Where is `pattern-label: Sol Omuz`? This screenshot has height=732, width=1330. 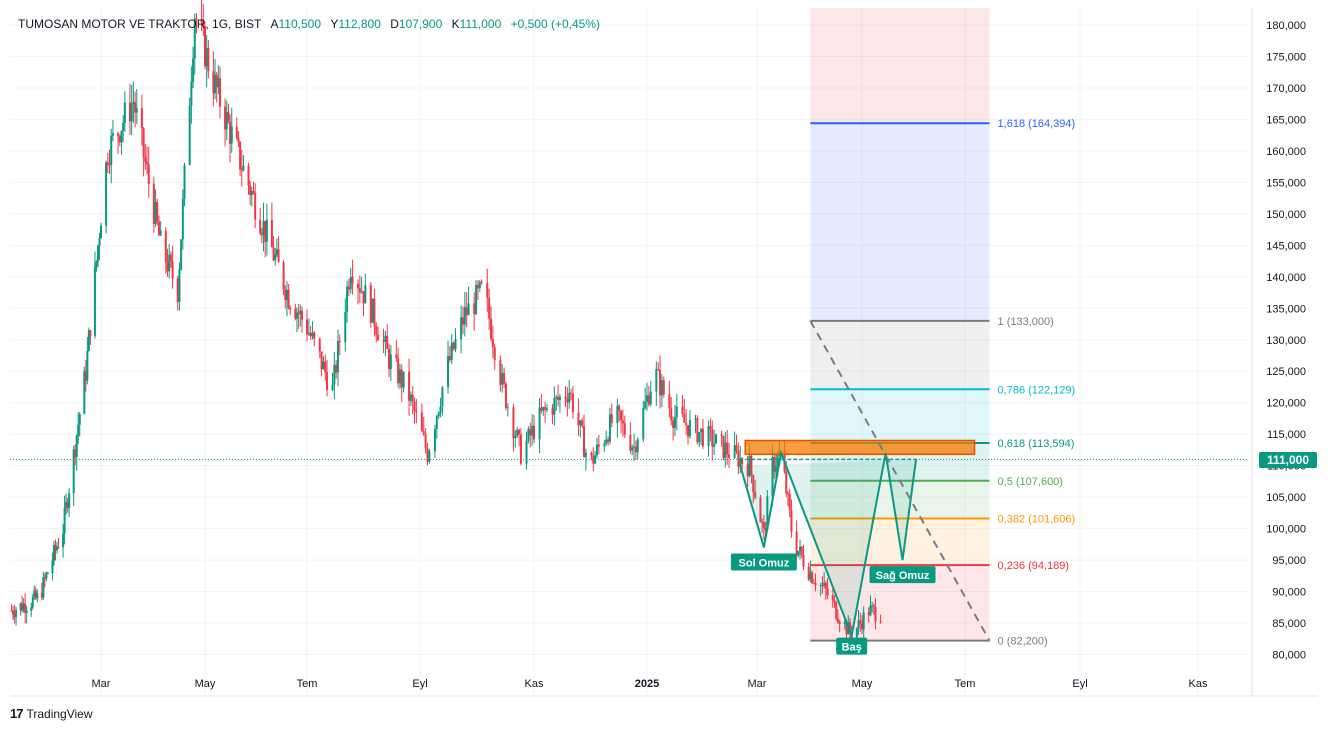 pattern-label: Sol Omuz is located at coordinates (763, 562).